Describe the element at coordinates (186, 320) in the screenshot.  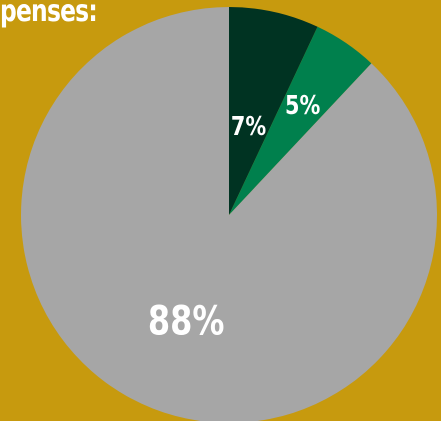
I see `pie-slice-label-3: 88%` at that location.